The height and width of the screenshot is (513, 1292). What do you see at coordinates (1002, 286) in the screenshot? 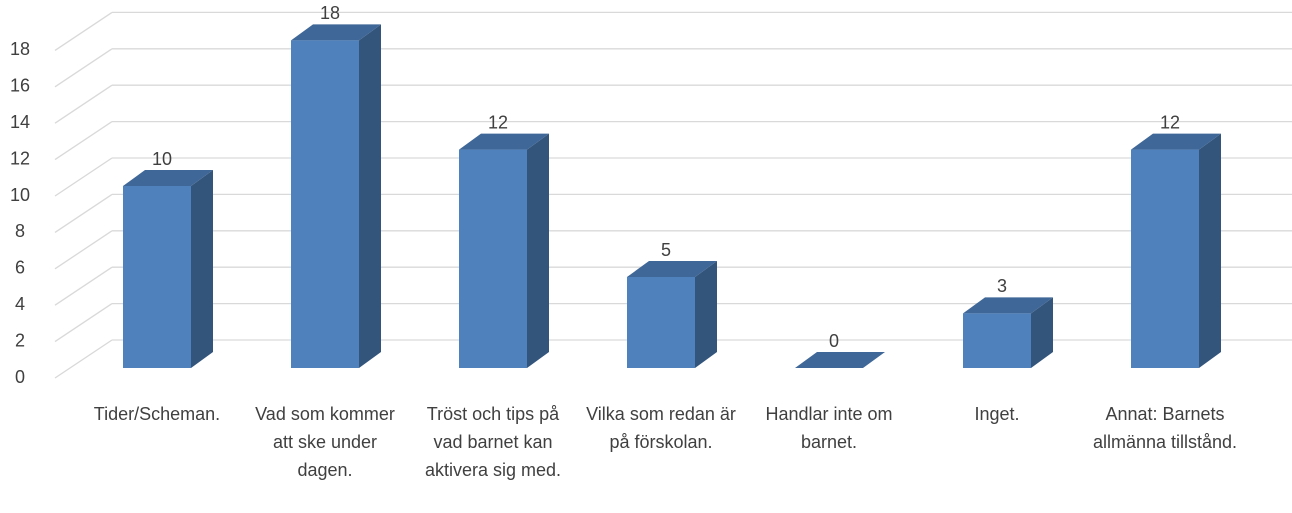
I see `data-label: 3` at bounding box center [1002, 286].